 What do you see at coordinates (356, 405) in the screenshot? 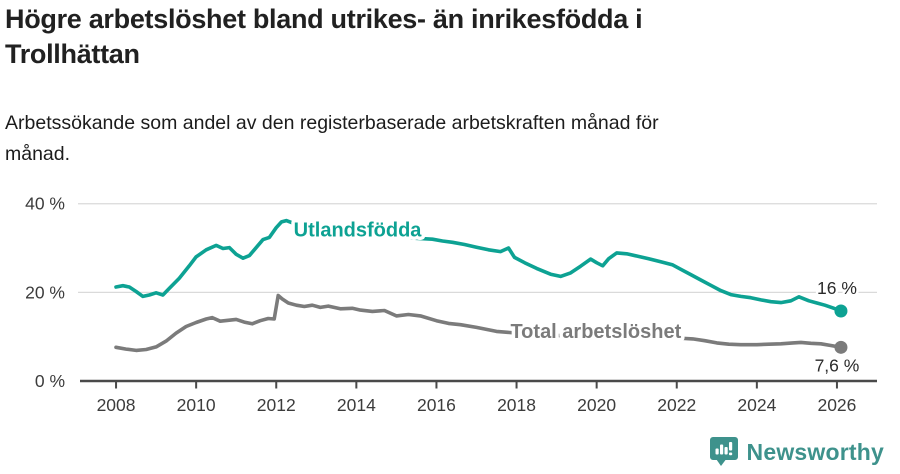
I see `x-tick-label: 2014` at bounding box center [356, 405].